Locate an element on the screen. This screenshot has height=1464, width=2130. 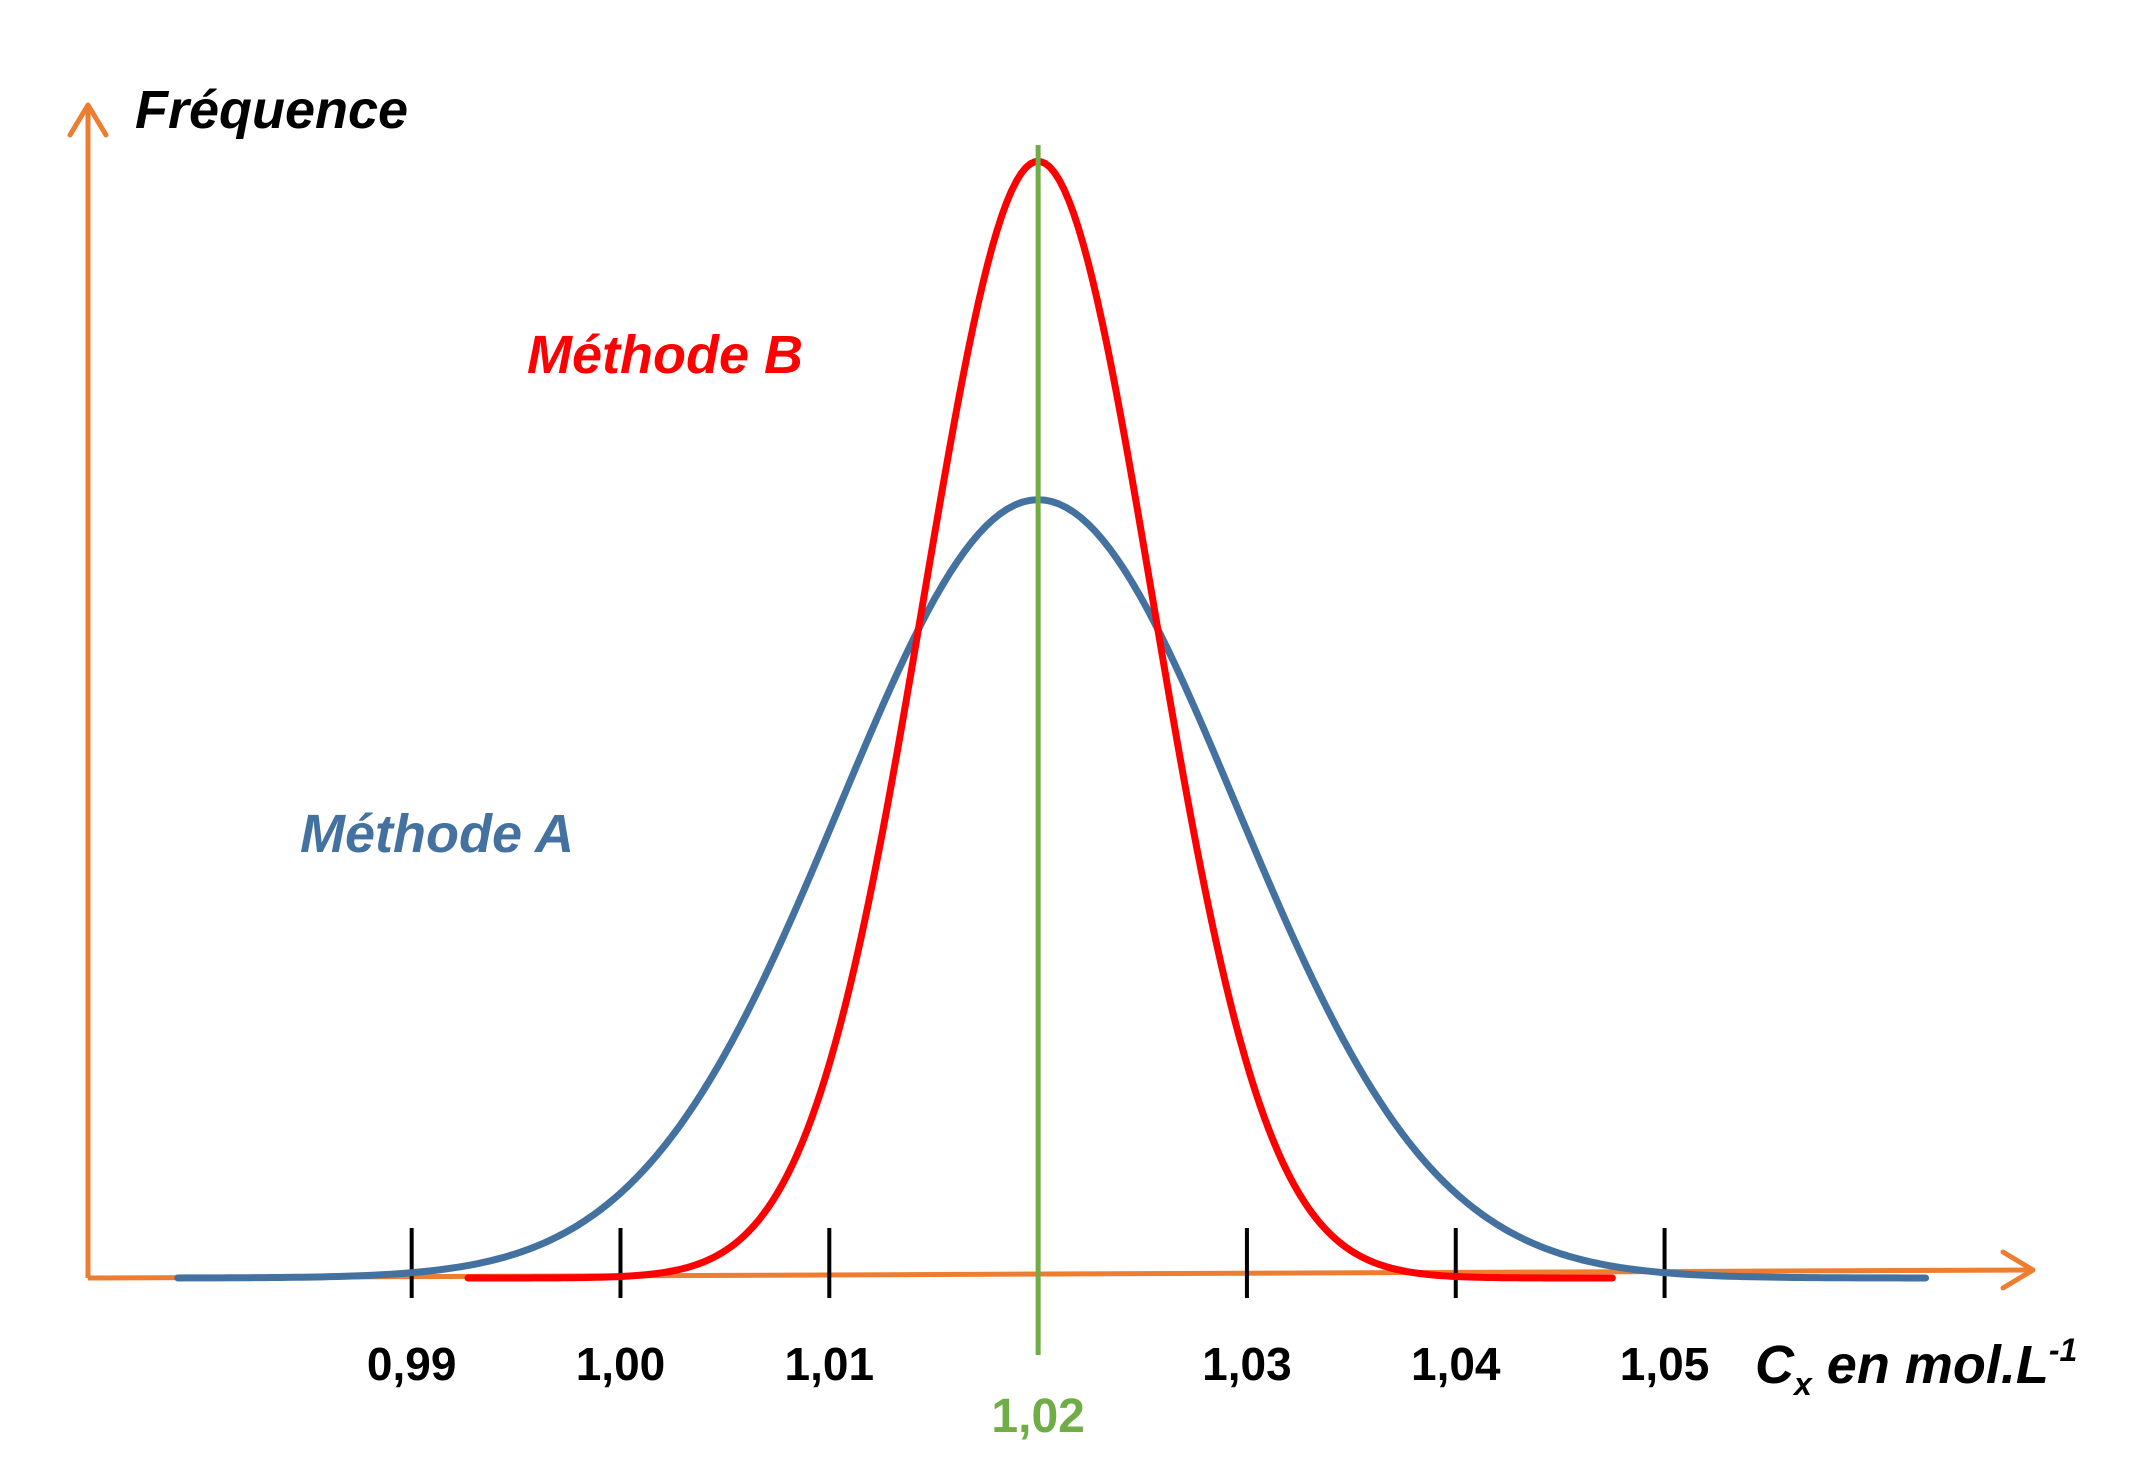
y-axis-arrow is located at coordinates (88, 120).